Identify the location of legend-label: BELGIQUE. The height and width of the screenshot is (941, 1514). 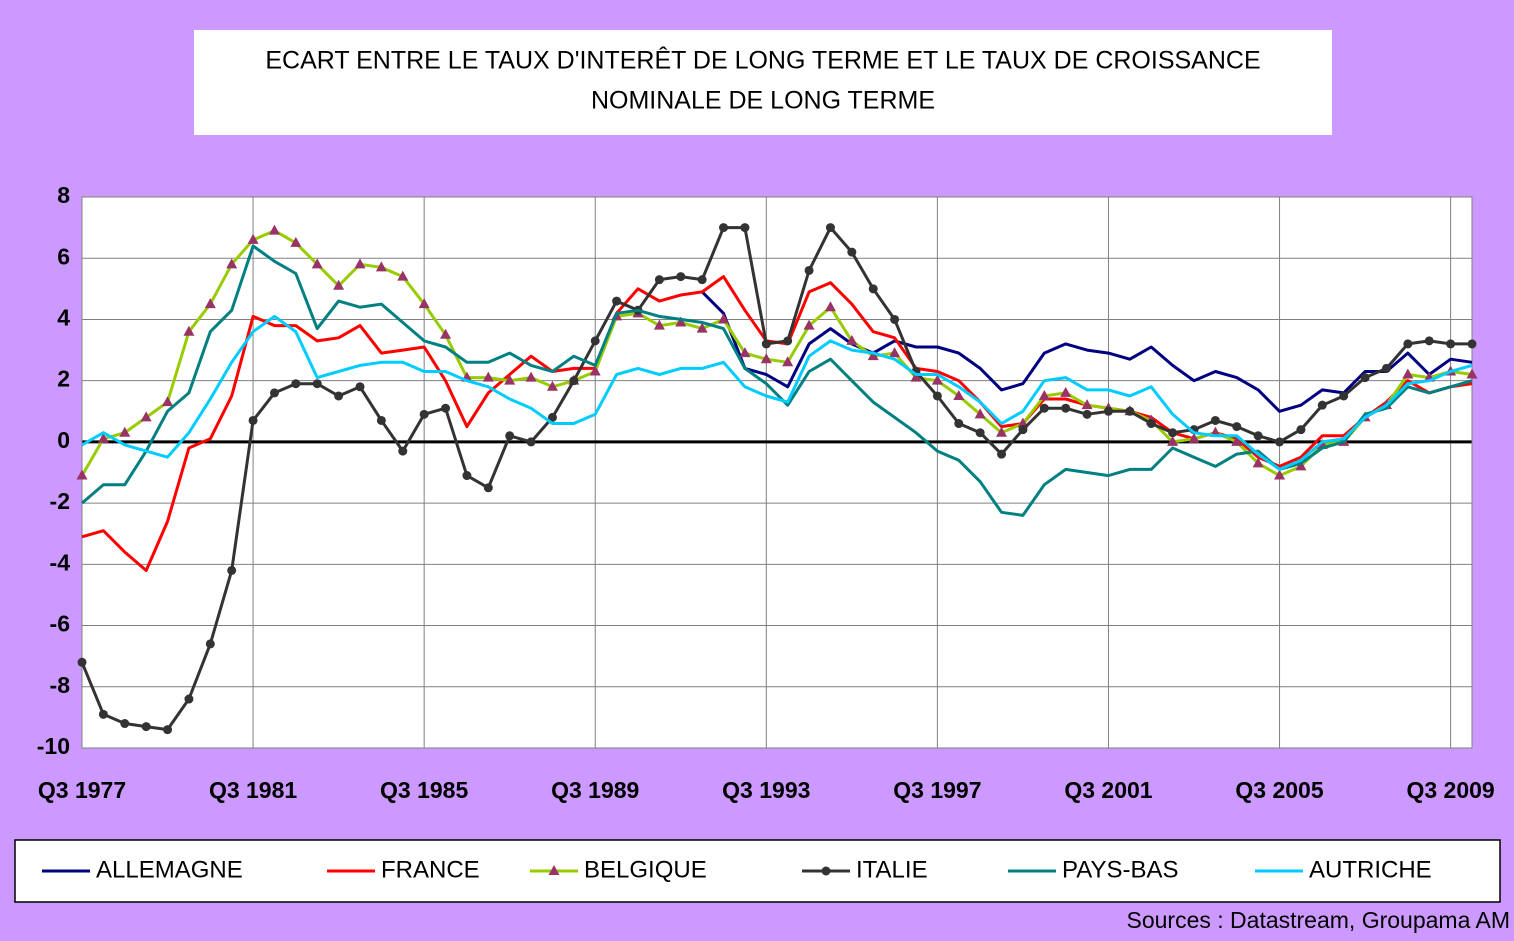
(645, 869).